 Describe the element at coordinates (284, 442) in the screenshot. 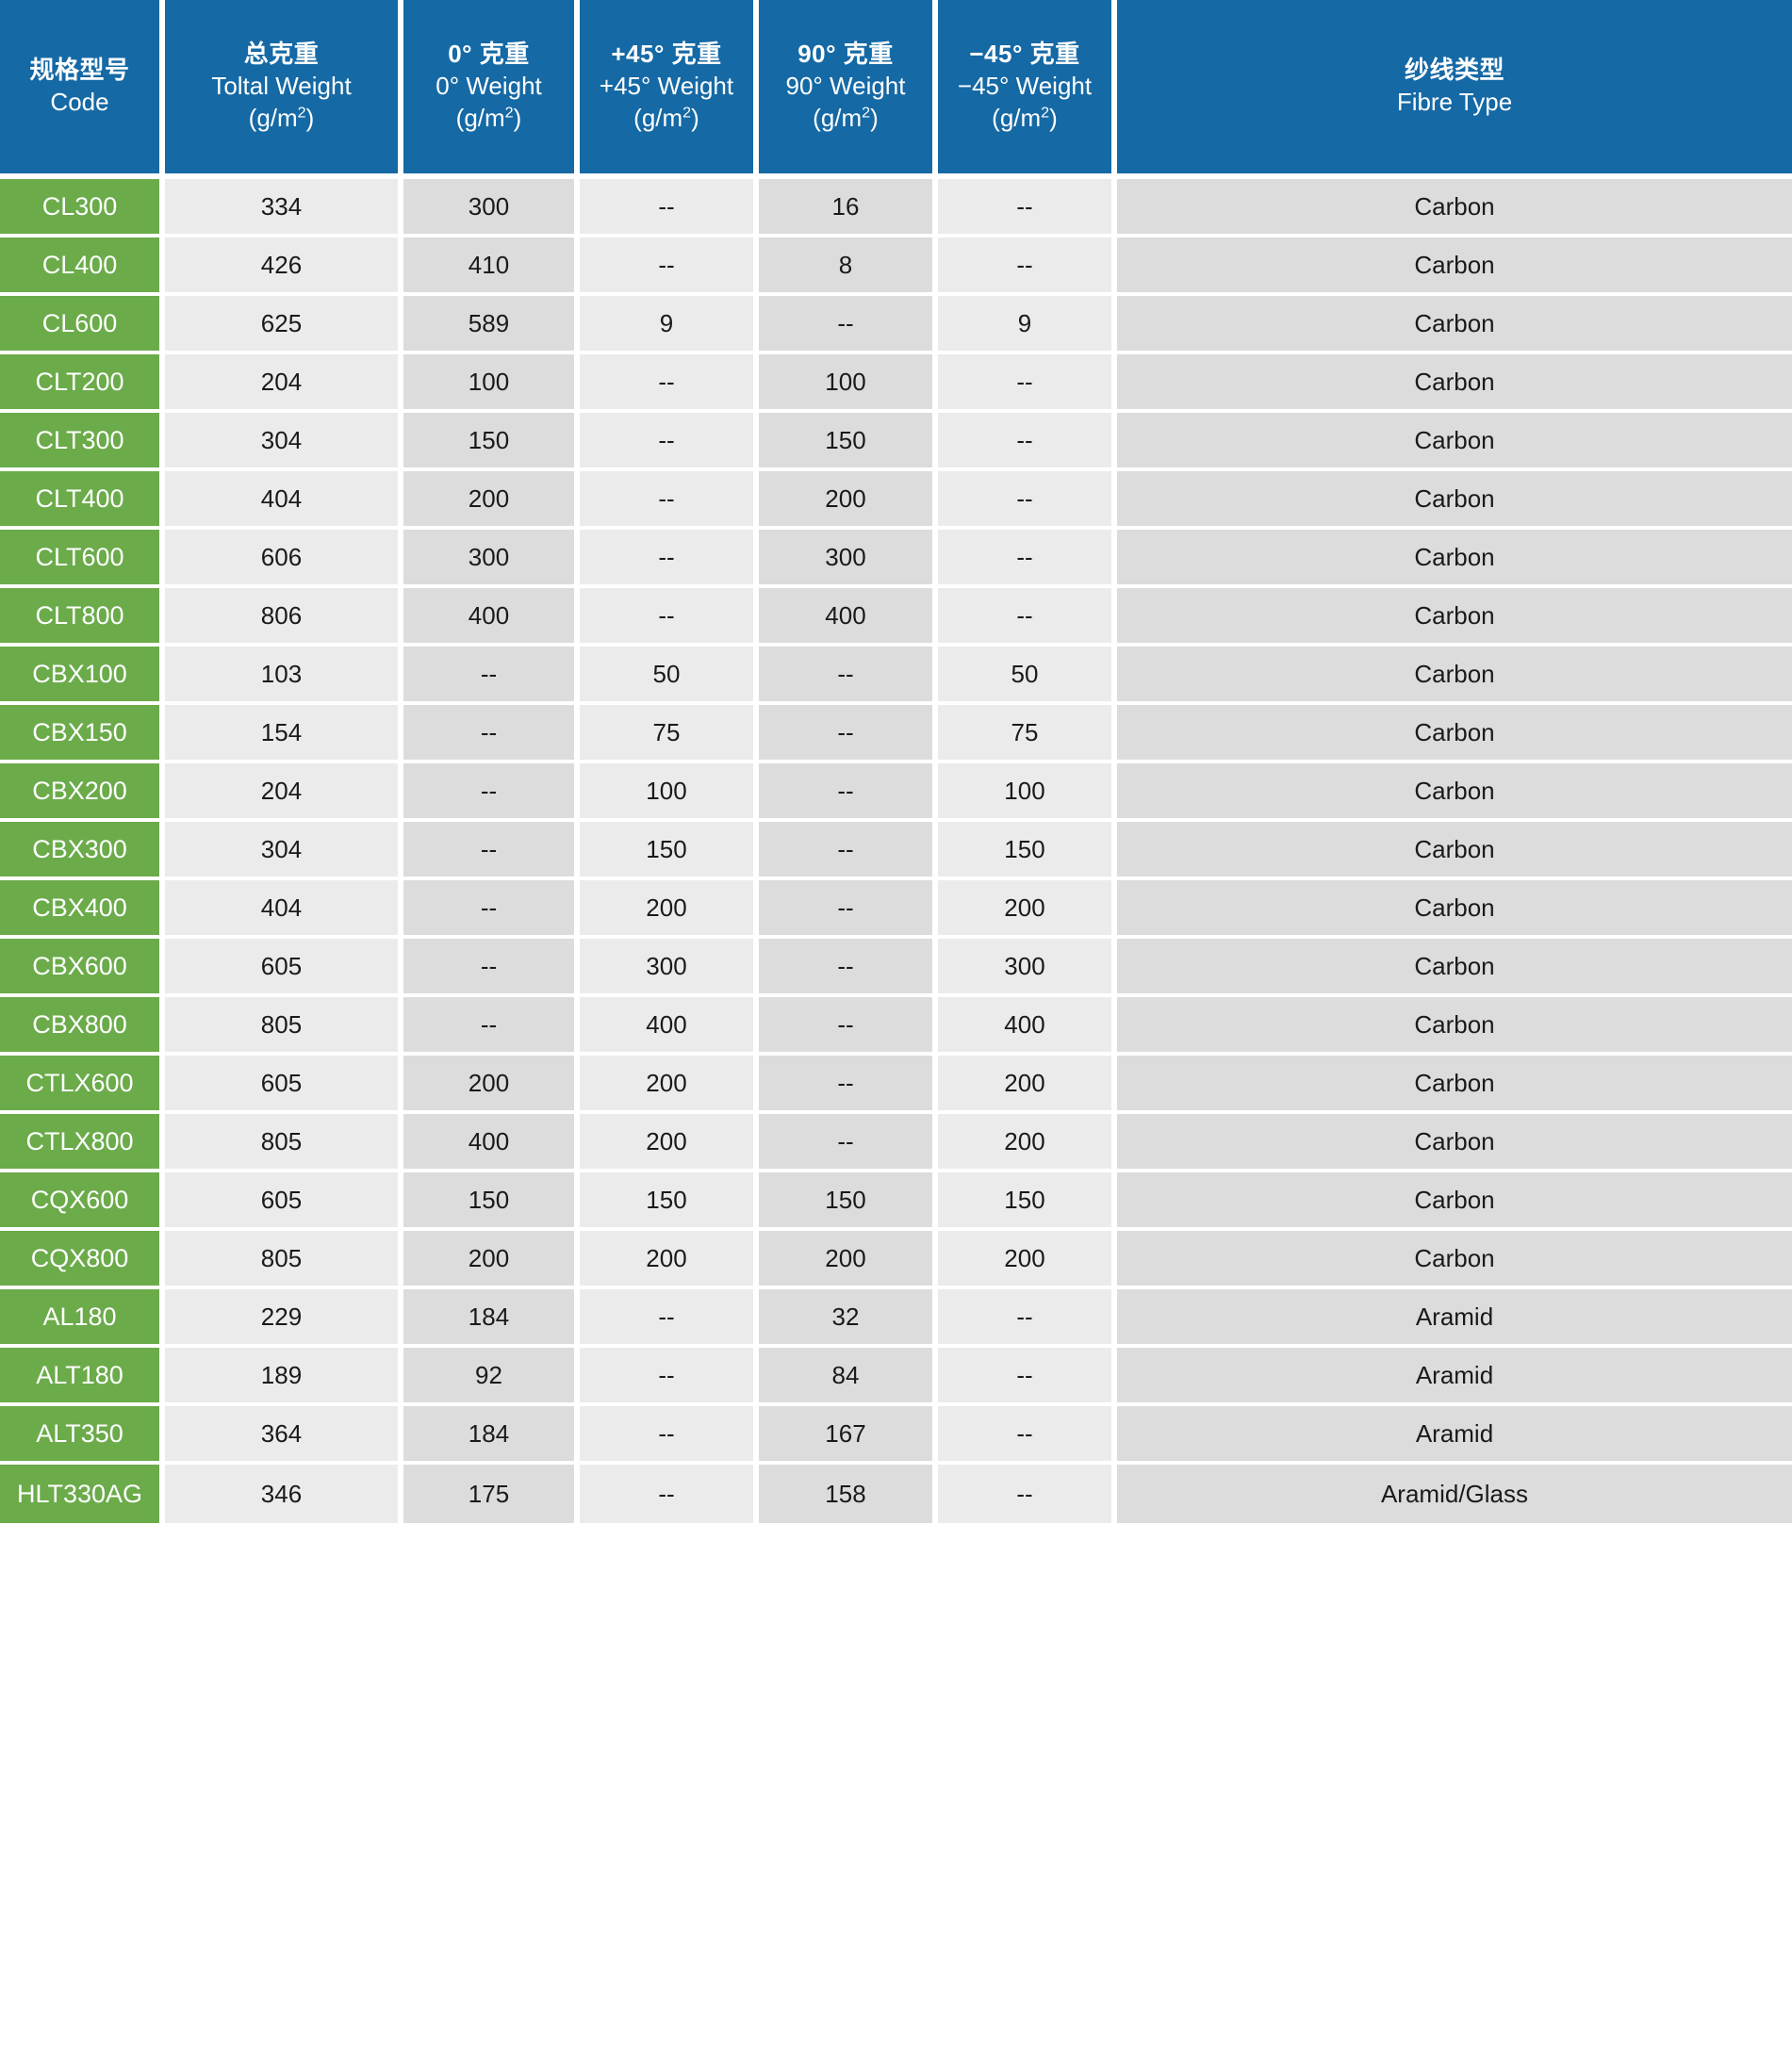

I see `cell-total-weight: 304` at that location.